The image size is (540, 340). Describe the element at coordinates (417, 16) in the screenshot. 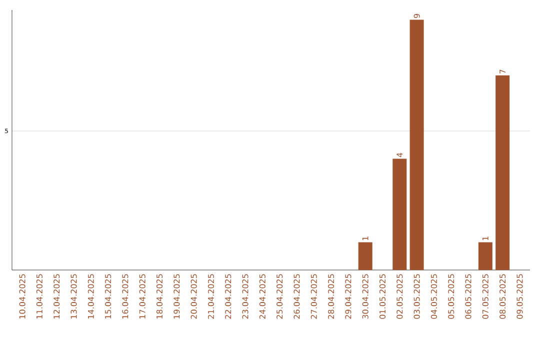

I see `data-label: 9` at that location.